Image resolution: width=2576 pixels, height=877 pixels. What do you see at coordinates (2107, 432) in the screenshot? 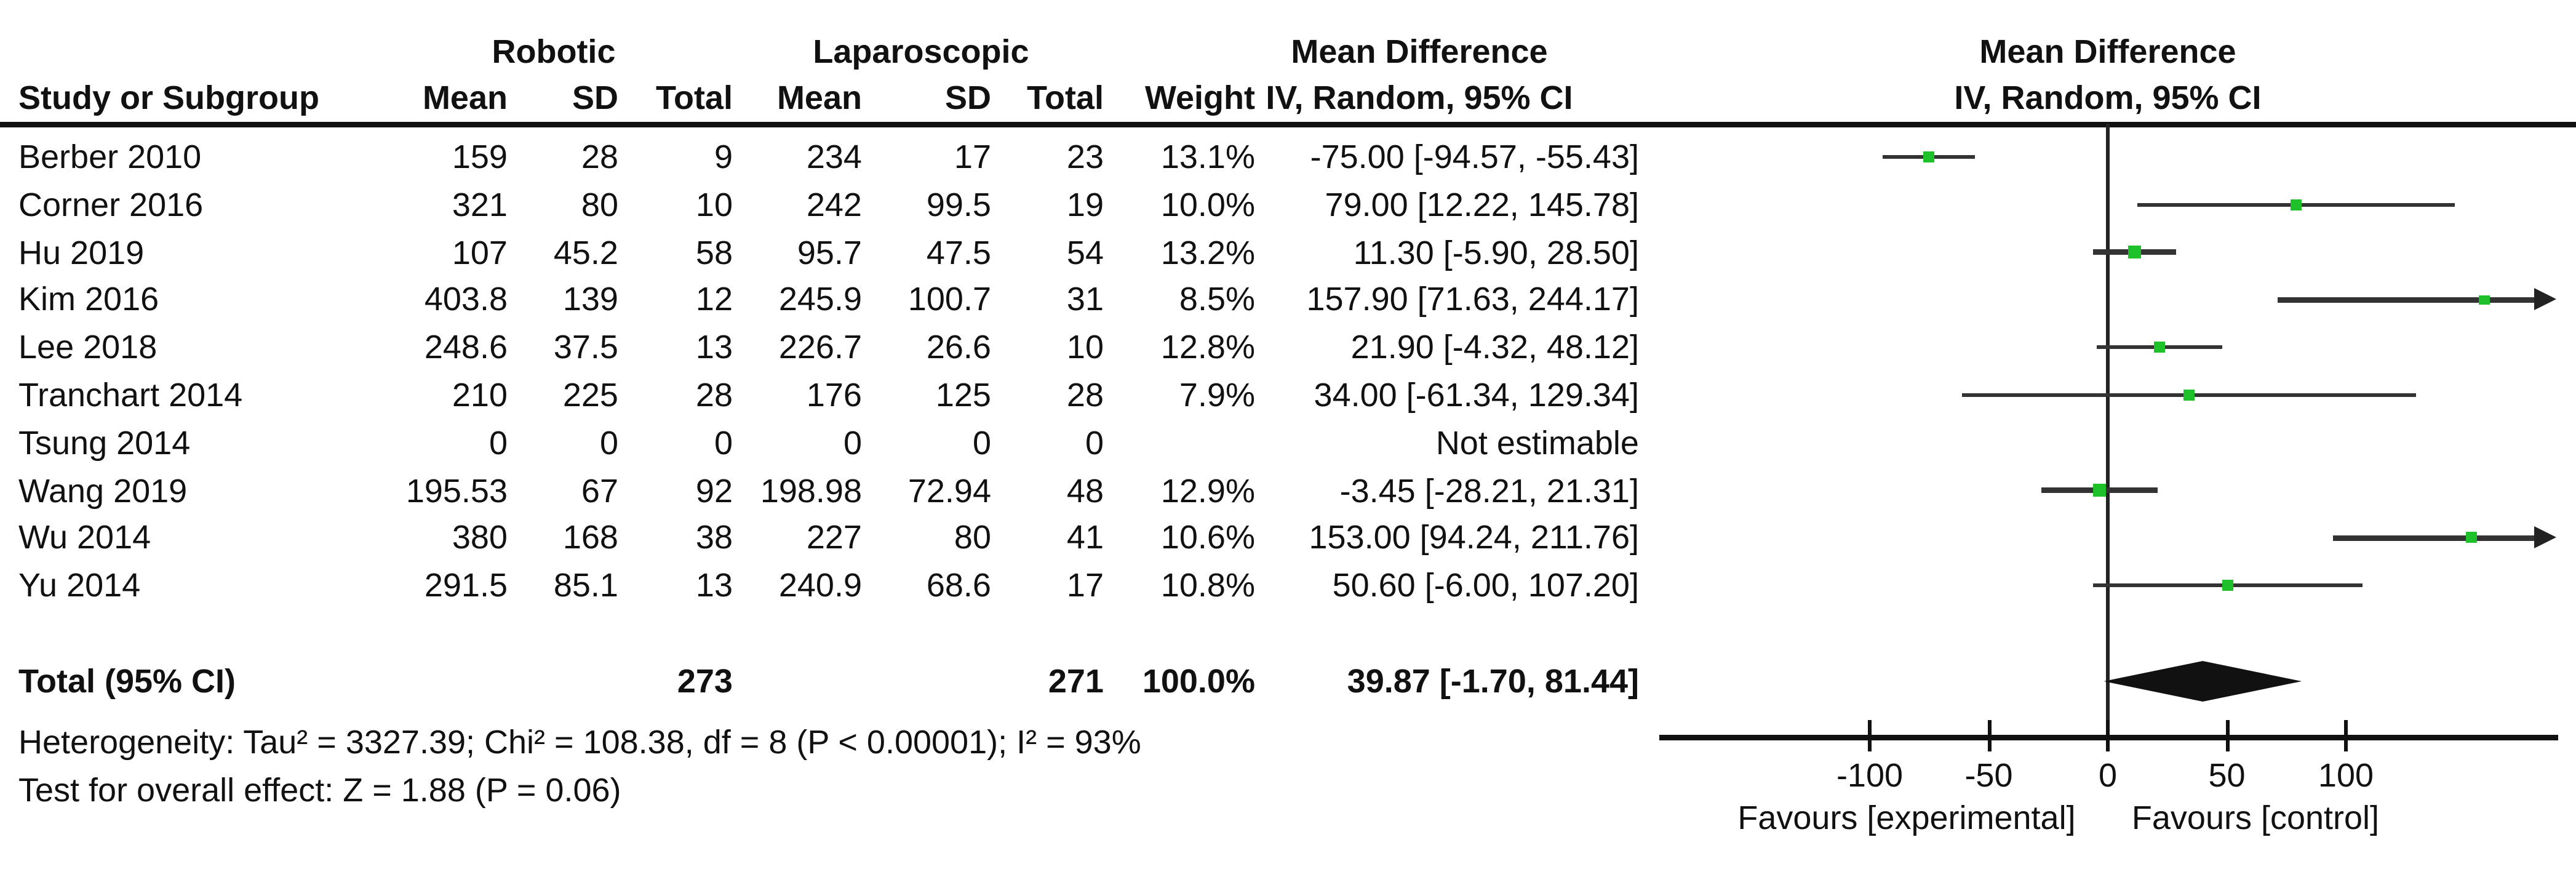
I see `zero-line` at bounding box center [2107, 432].